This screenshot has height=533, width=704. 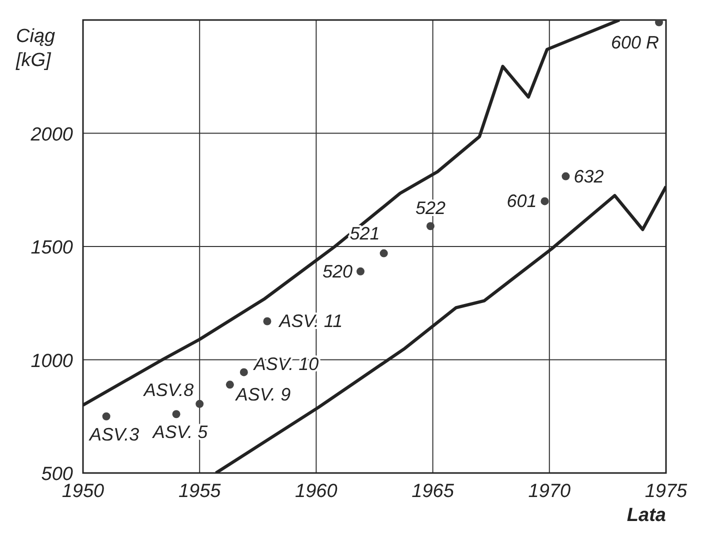 I want to click on annotation: 600 R, so click(x=635, y=42).